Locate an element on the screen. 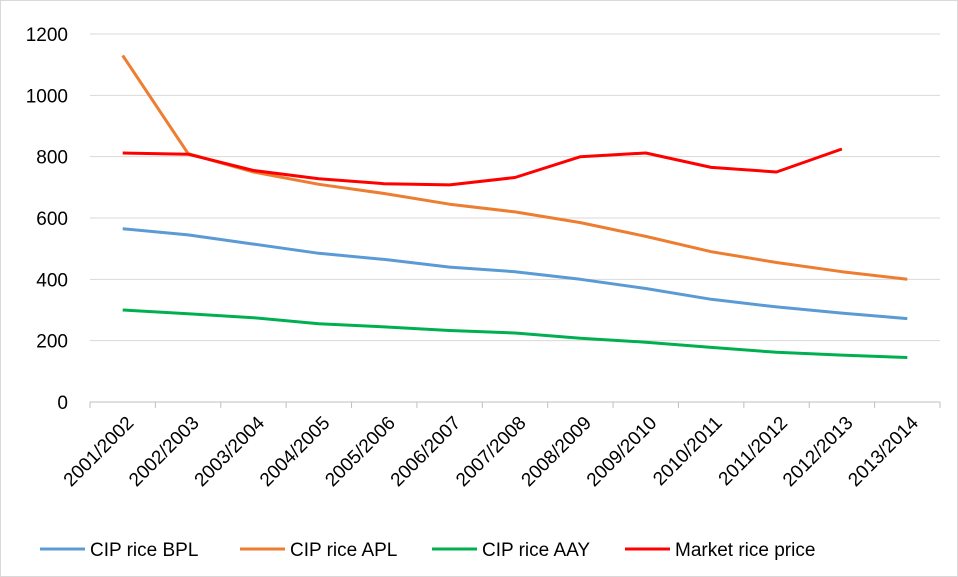 The height and width of the screenshot is (577, 958). y-tick-label: 1000 is located at coordinates (47, 96).